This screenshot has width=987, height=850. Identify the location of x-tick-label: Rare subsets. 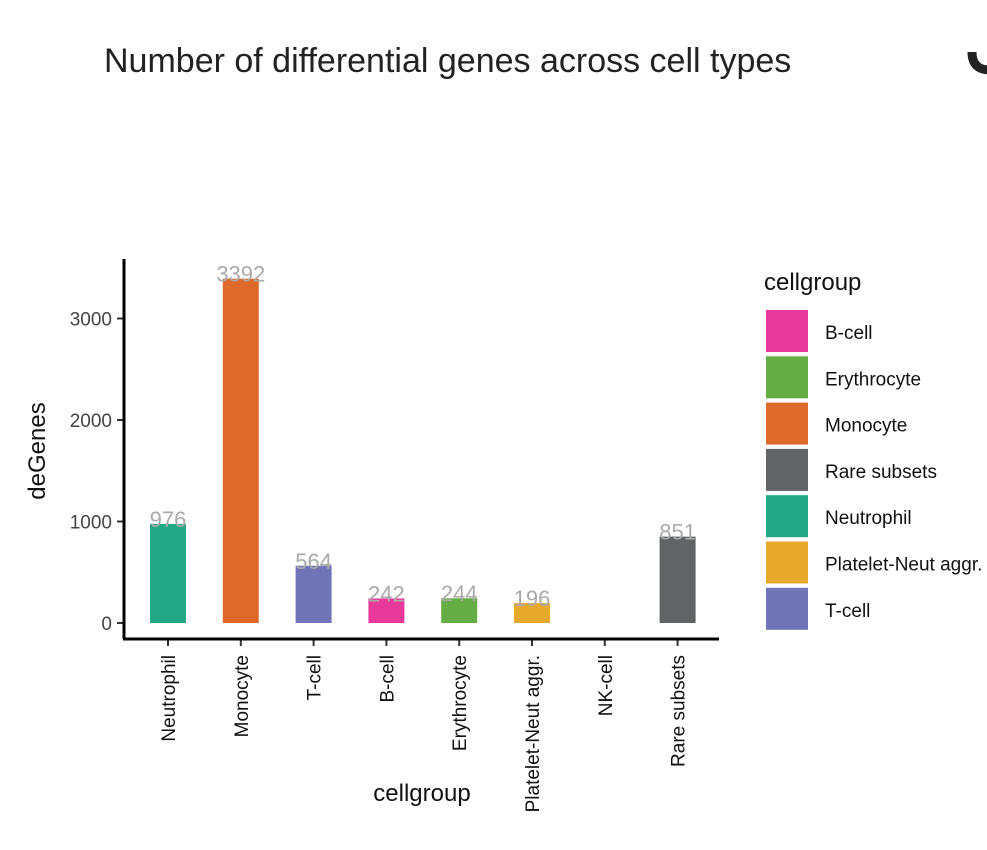
(679, 711).